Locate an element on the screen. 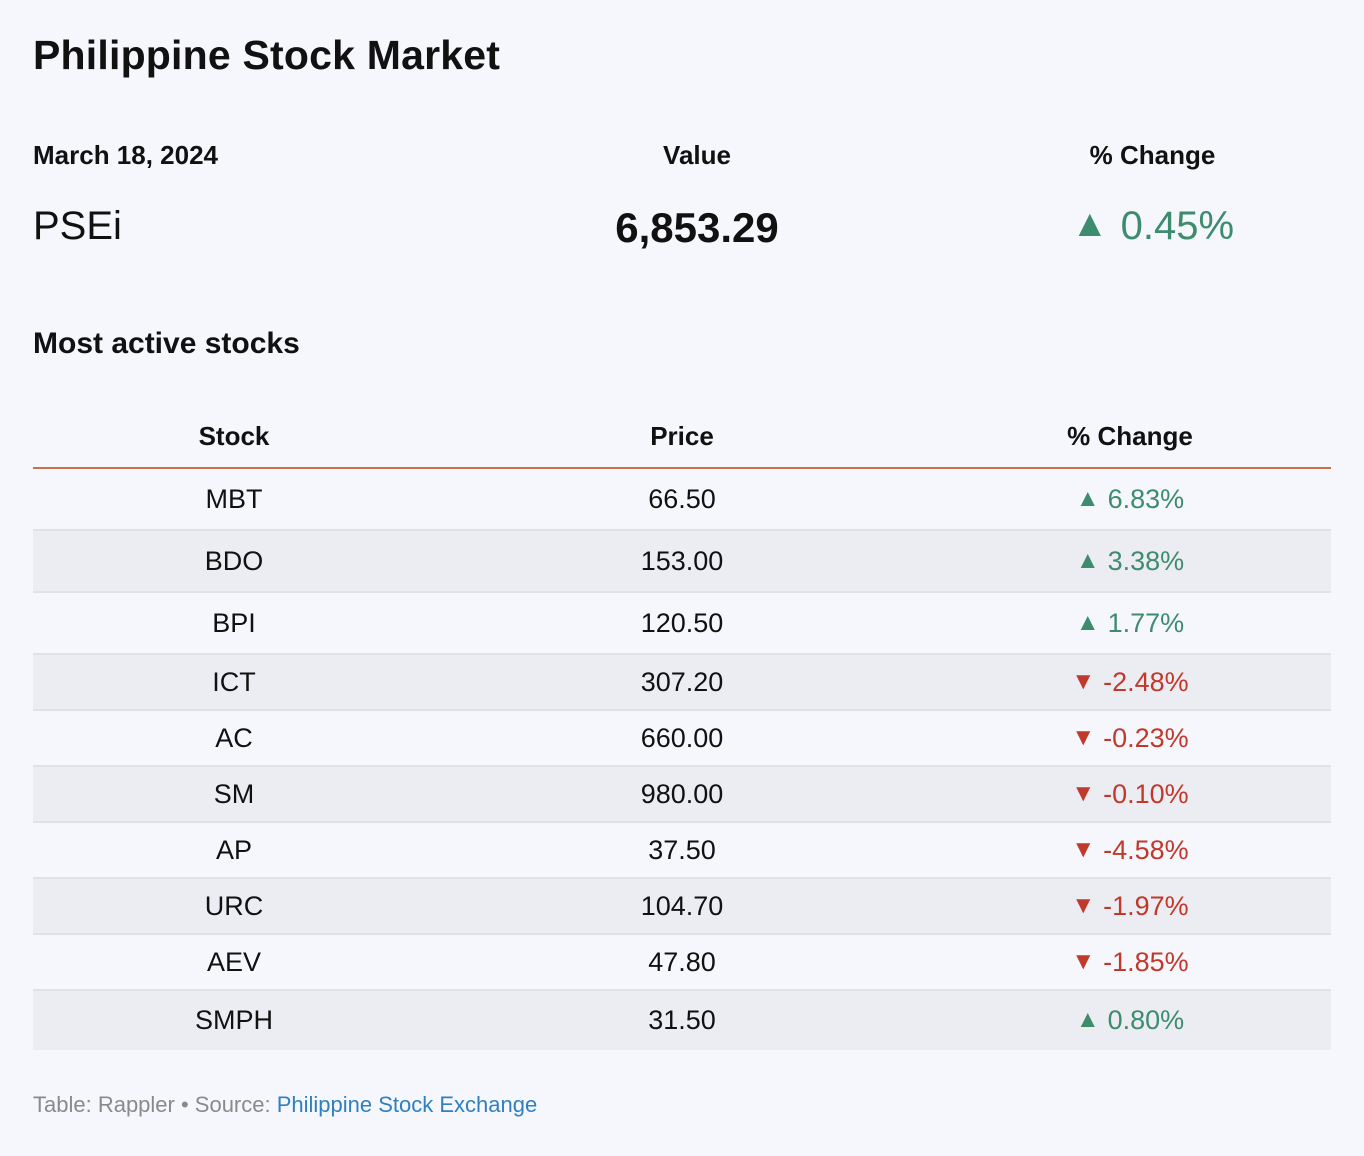 The height and width of the screenshot is (1156, 1364). stock-price: 31.50 is located at coordinates (682, 1020).